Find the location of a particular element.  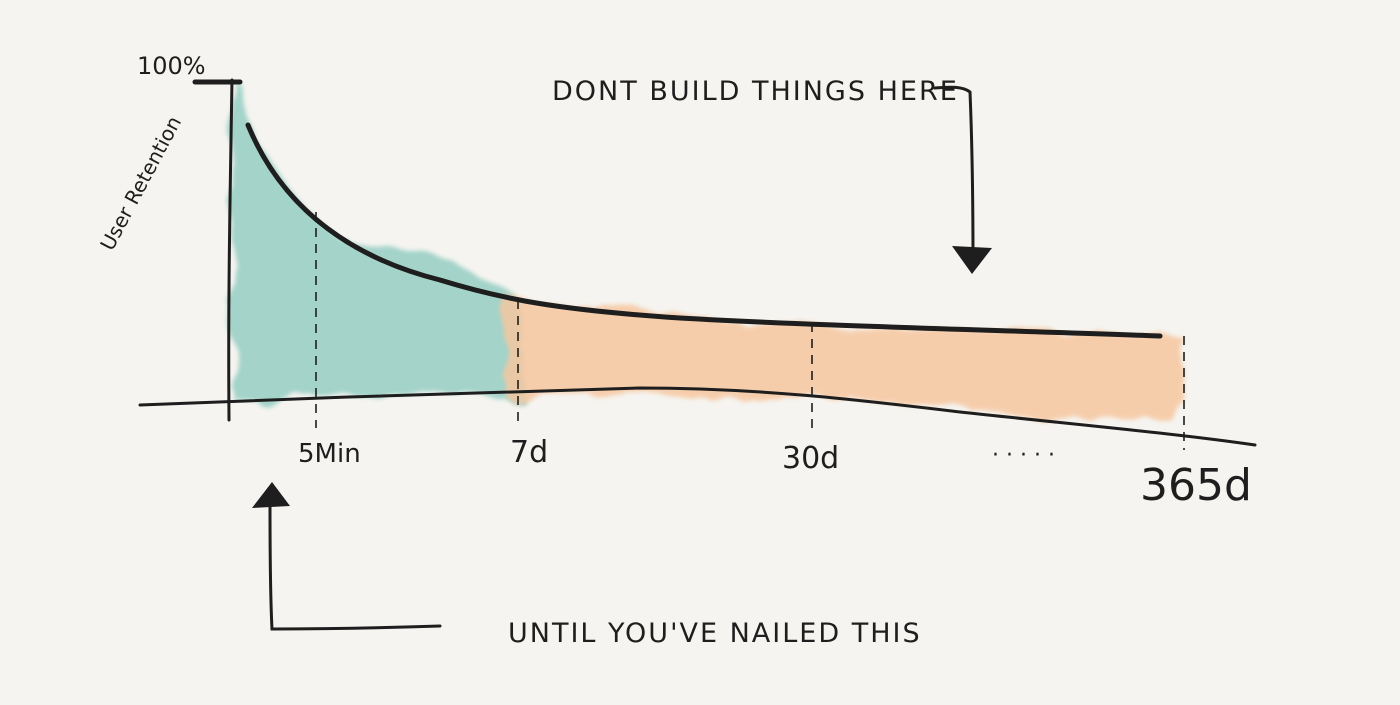

y-axis is located at coordinates (230, 250).